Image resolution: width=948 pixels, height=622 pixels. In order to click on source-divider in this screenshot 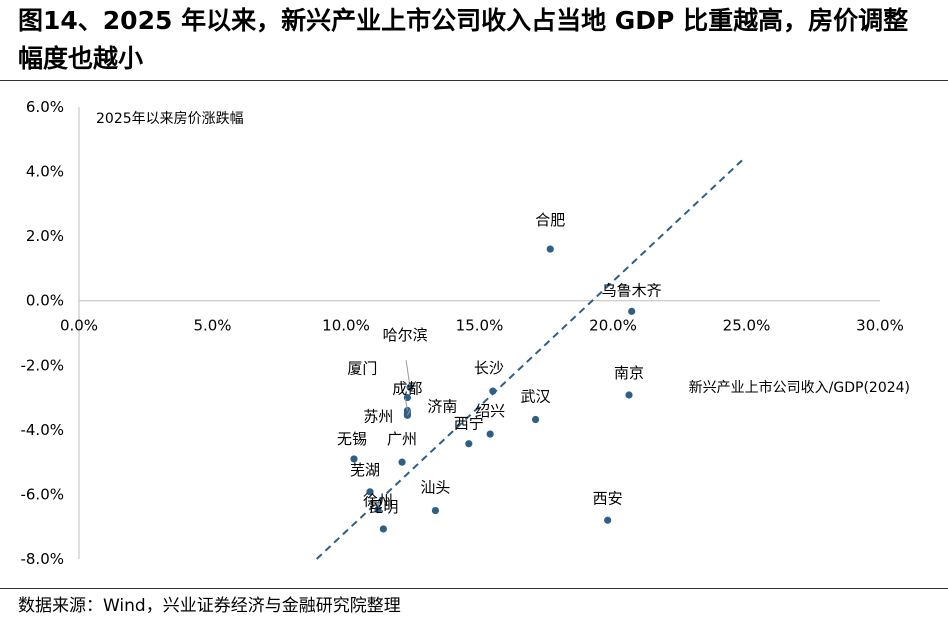, I will do `click(474, 588)`.